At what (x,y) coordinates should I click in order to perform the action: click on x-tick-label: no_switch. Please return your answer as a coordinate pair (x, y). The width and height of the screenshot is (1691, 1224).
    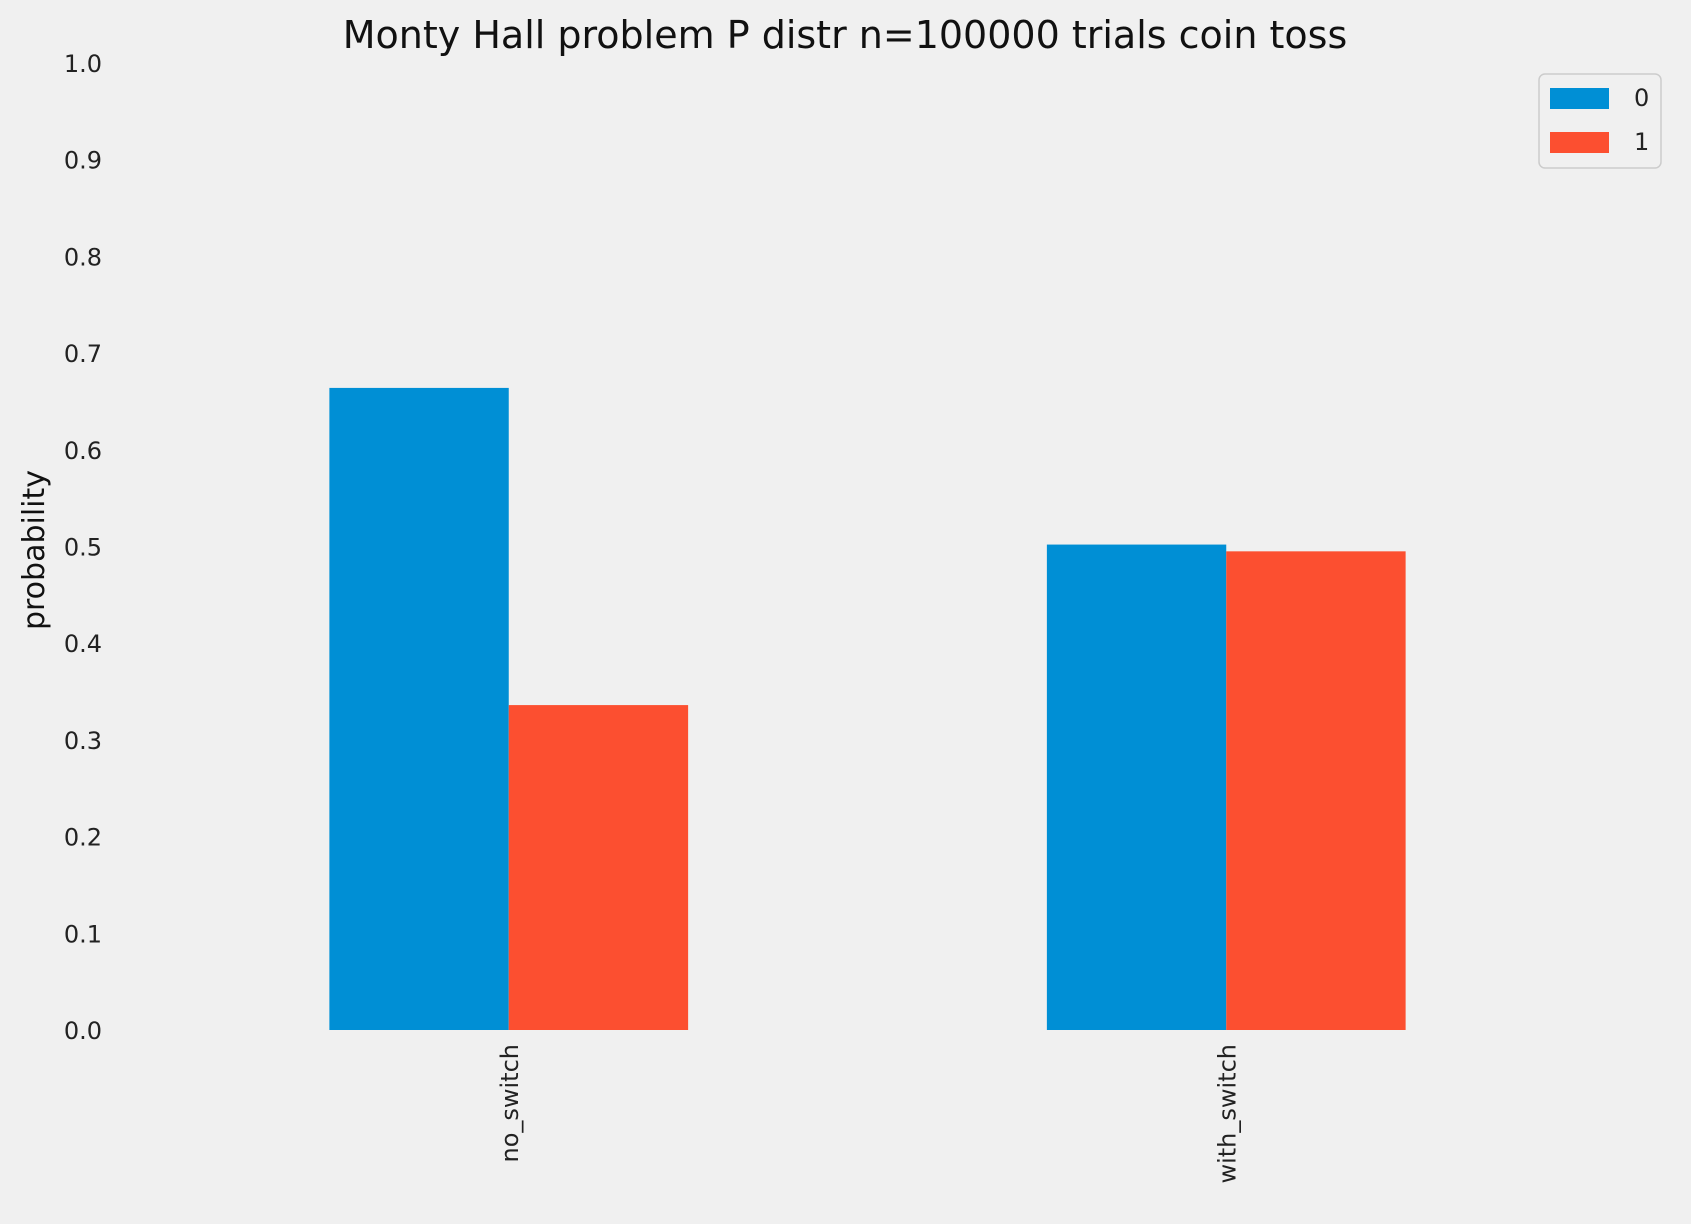
    Looking at the image, I should click on (510, 1103).